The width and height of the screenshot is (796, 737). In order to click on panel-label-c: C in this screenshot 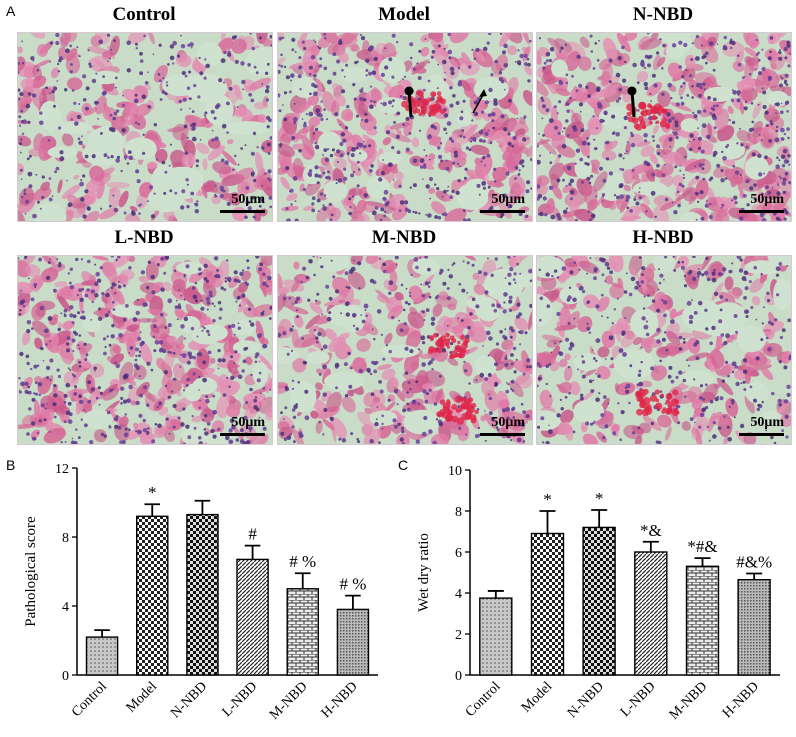, I will do `click(403, 465)`.